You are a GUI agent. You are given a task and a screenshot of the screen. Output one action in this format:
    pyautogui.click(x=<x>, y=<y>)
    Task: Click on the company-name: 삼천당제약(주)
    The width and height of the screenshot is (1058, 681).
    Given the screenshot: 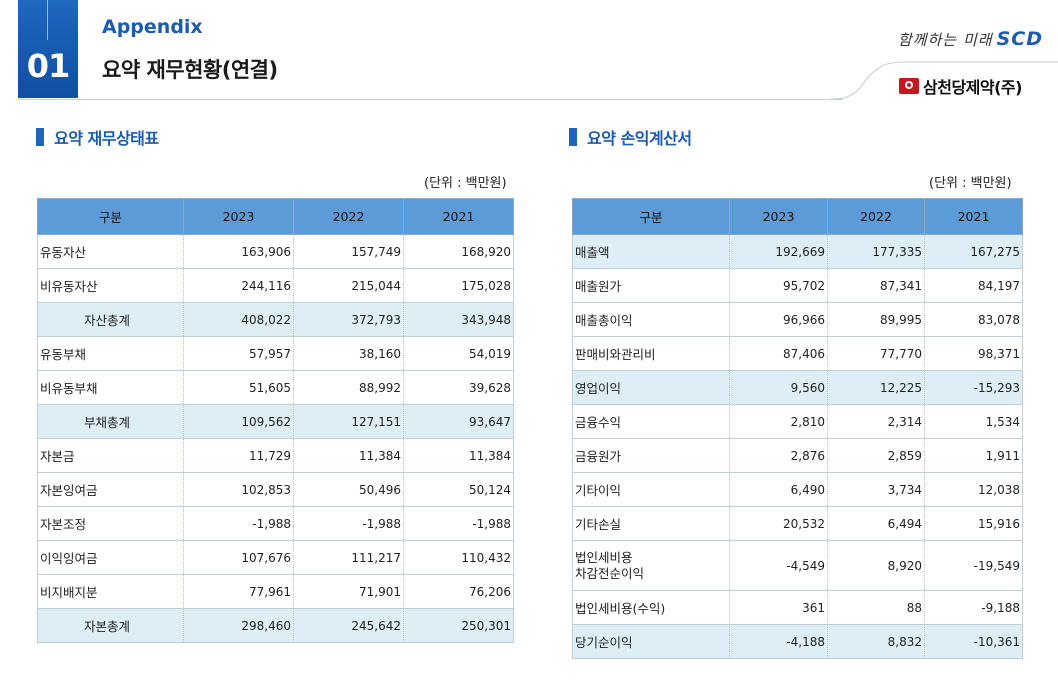 What is the action you would take?
    pyautogui.click(x=972, y=87)
    